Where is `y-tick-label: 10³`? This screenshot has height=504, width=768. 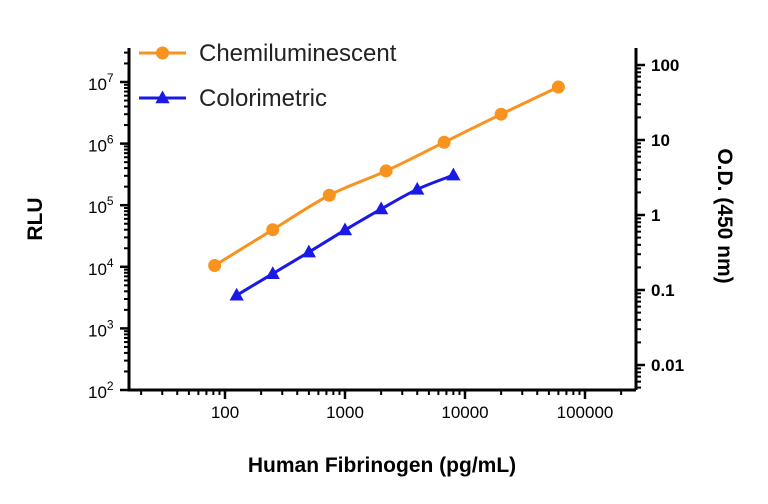
y-tick-label: 10³ is located at coordinates (101, 328).